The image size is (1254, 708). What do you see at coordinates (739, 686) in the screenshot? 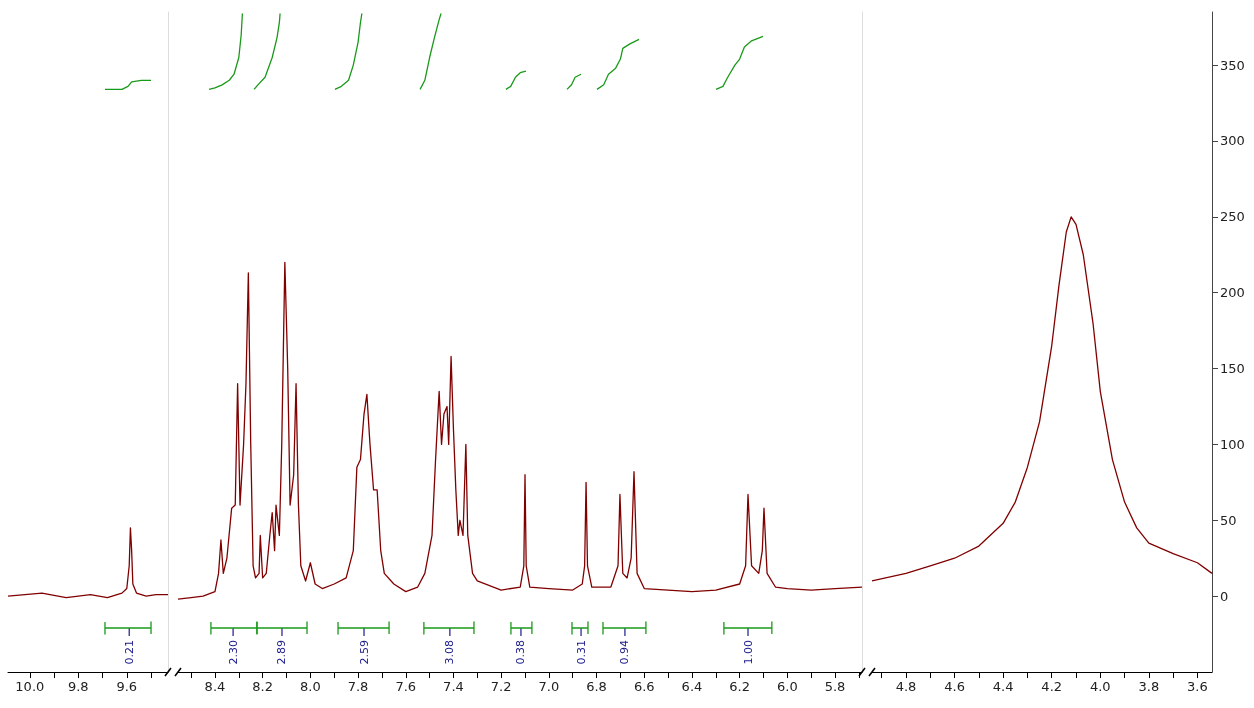
I see `x-tick-label: 6.2` at bounding box center [739, 686].